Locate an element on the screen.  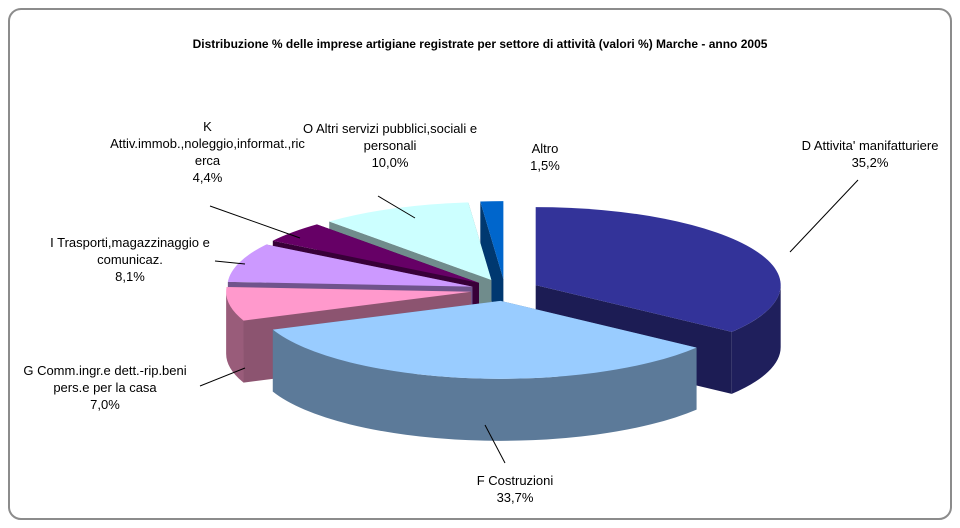
value-label: 4,4% is located at coordinates (207, 177).